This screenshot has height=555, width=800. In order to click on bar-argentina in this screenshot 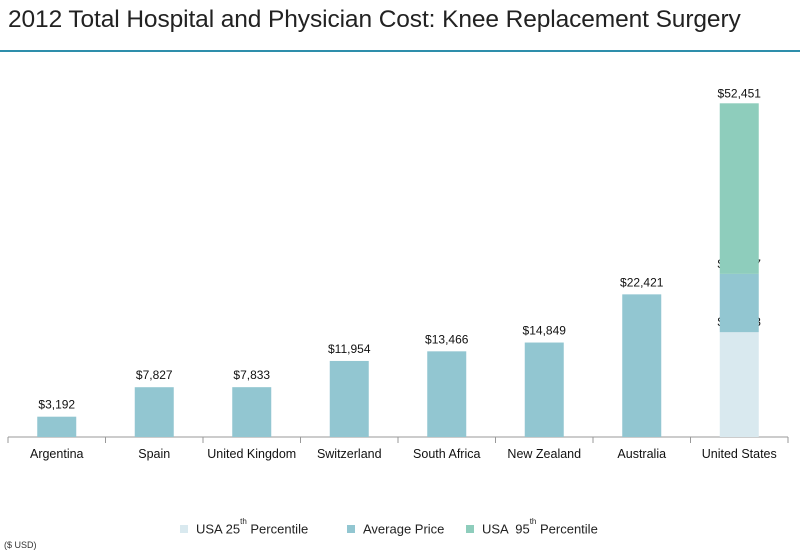, I will do `click(57, 426)`.